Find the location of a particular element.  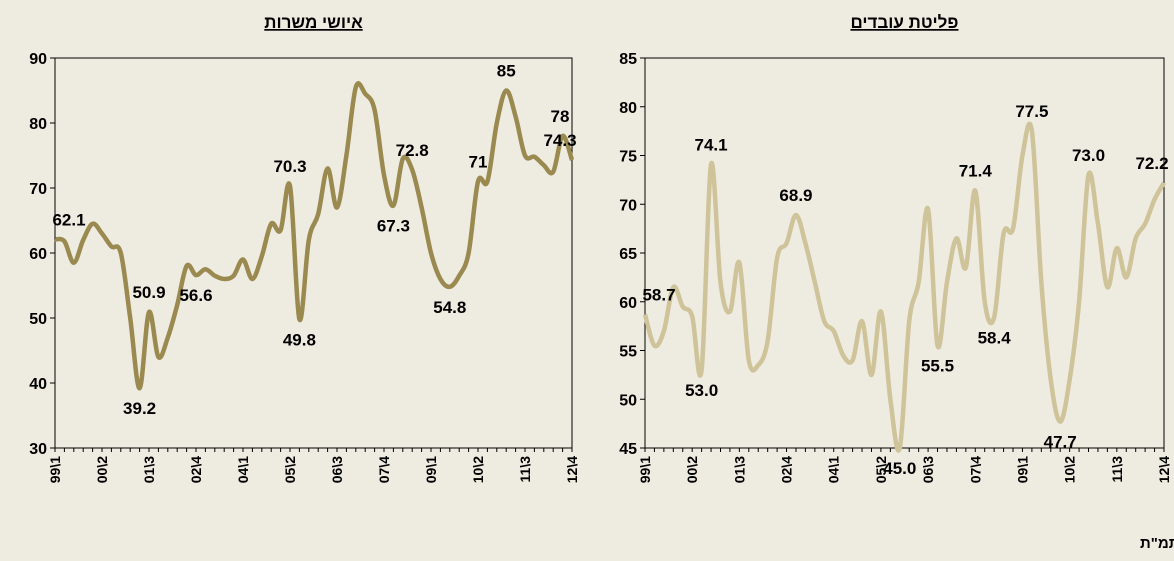

data-label: 50.9 is located at coordinates (148, 292).